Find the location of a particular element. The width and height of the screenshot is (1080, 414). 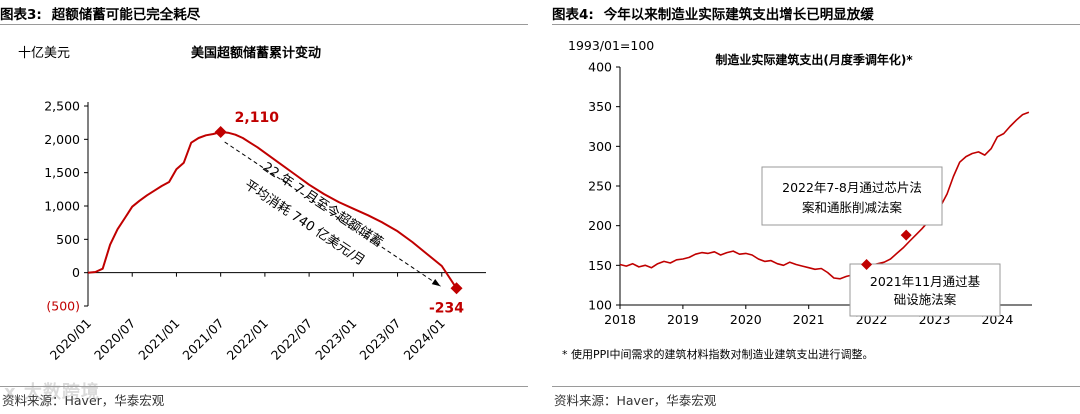

x-tick-label: 2021 is located at coordinates (809, 319).